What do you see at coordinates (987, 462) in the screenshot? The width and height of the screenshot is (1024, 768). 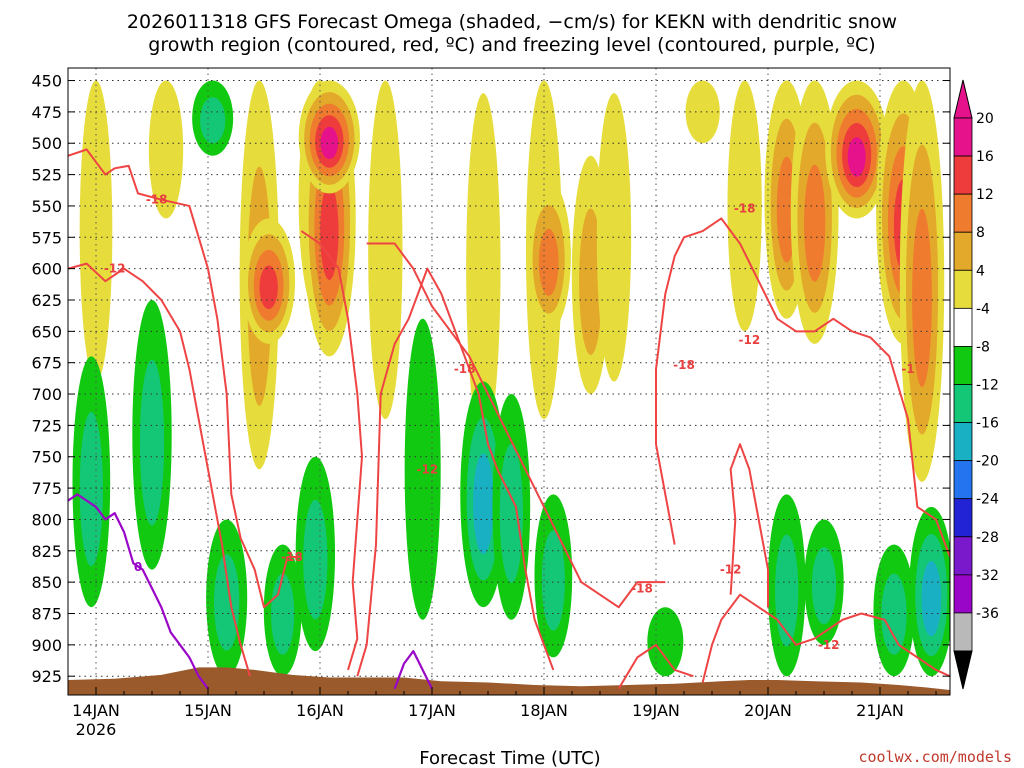 I see `colorbar-label: -20` at bounding box center [987, 462].